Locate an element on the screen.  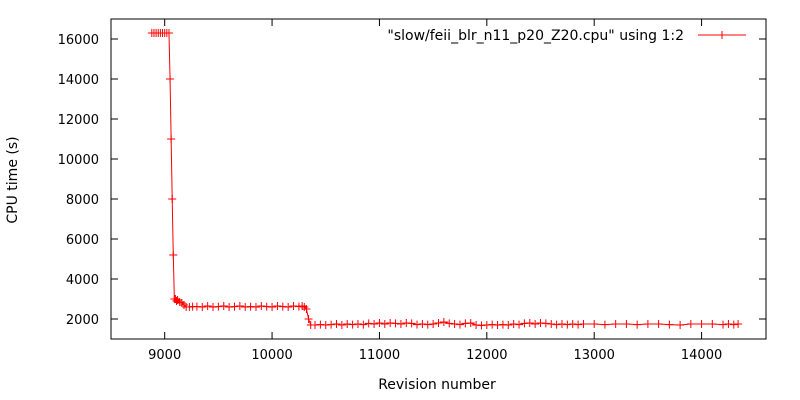
x-tick-label: 12000 is located at coordinates (486, 355).